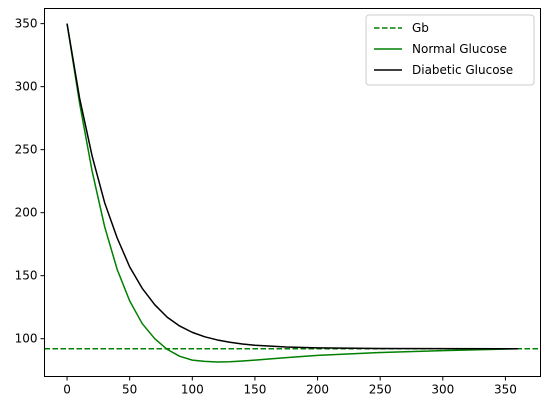 The height and width of the screenshot is (413, 552). Describe the element at coordinates (254, 390) in the screenshot. I see `x-tick-label: 150` at that location.